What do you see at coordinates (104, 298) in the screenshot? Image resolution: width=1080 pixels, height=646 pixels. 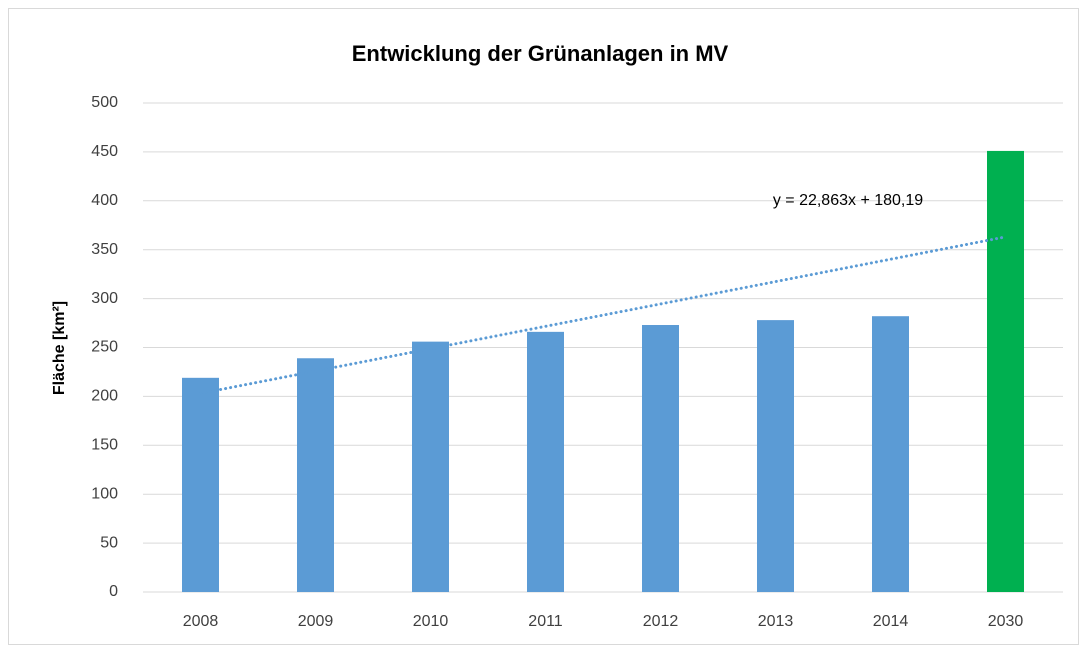 I see `y-tick-label: 300` at bounding box center [104, 298].